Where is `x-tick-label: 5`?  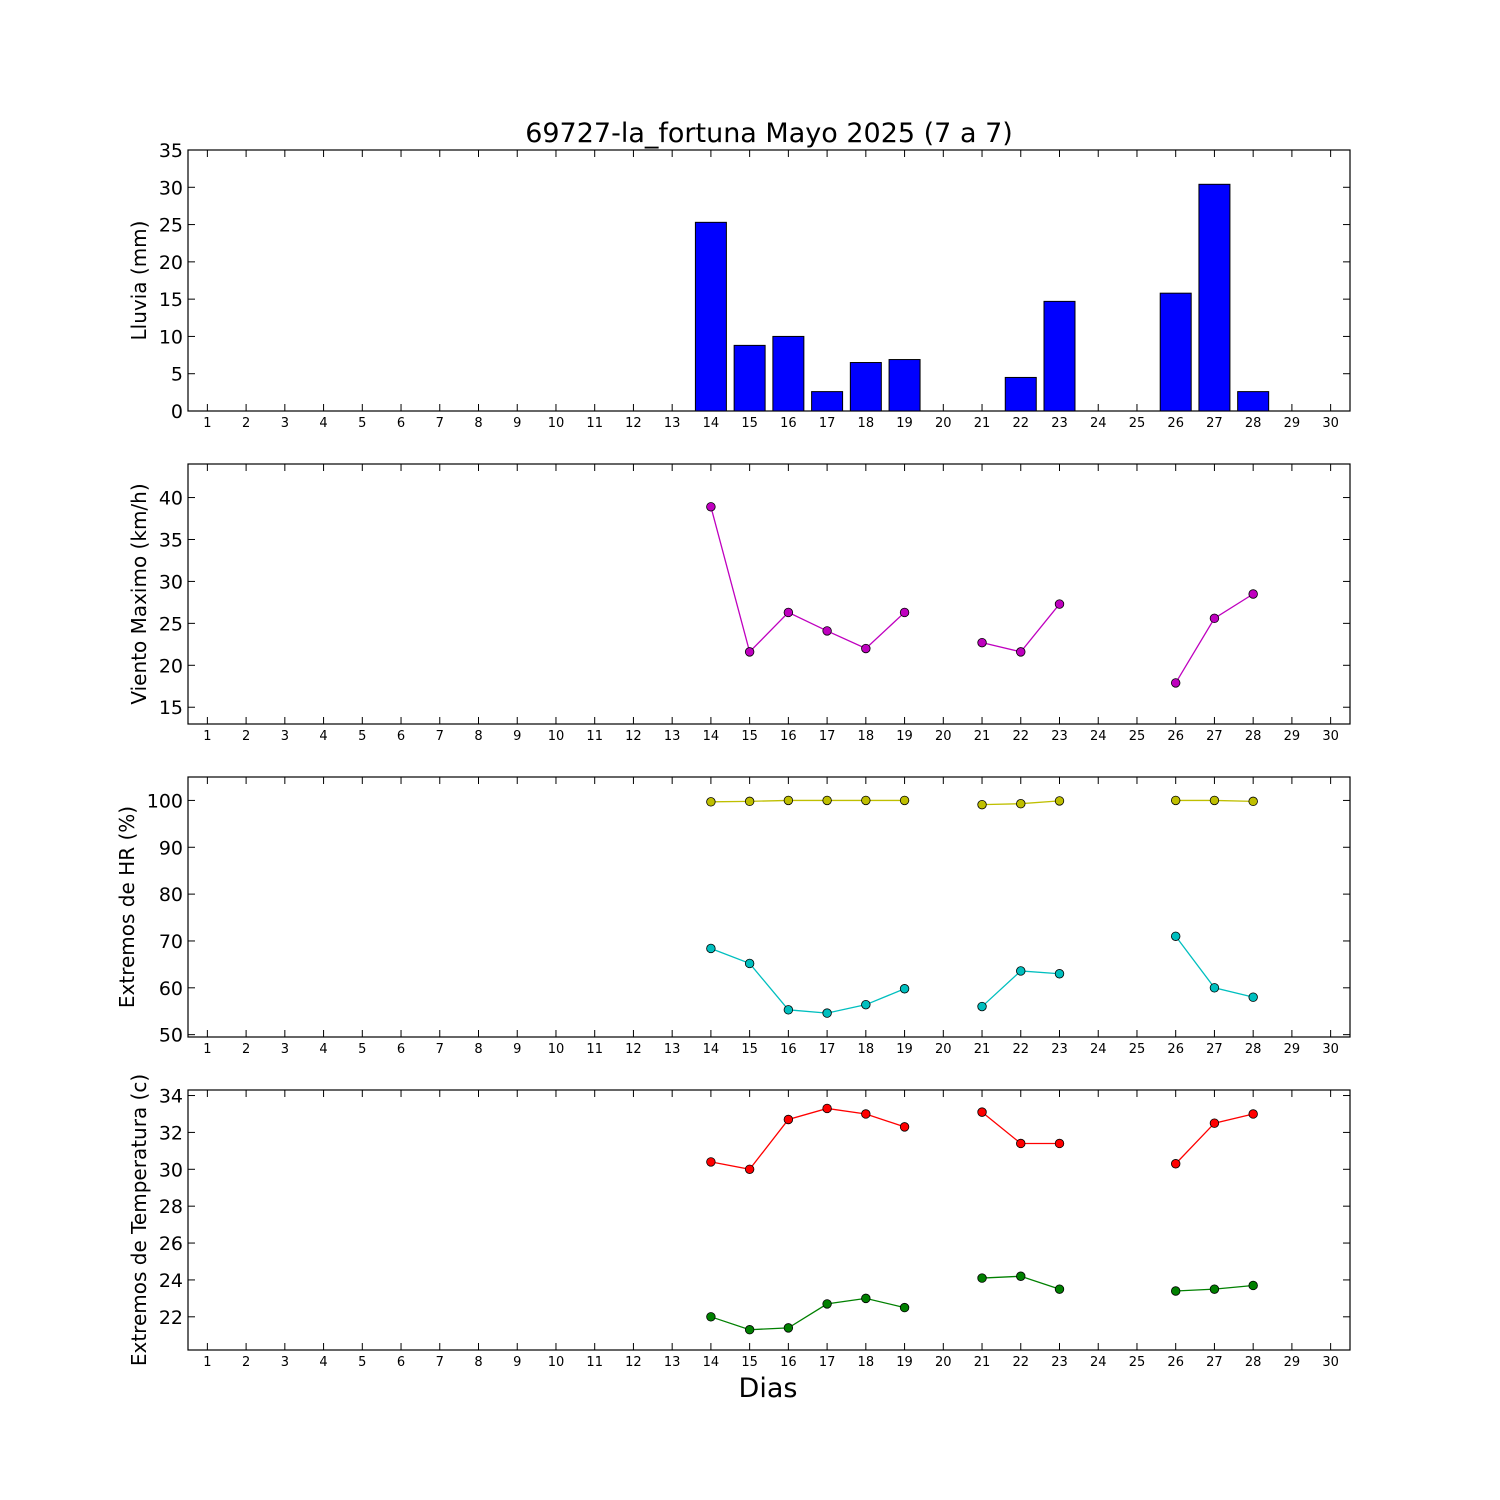 x-tick-label: 5 is located at coordinates (362, 1362).